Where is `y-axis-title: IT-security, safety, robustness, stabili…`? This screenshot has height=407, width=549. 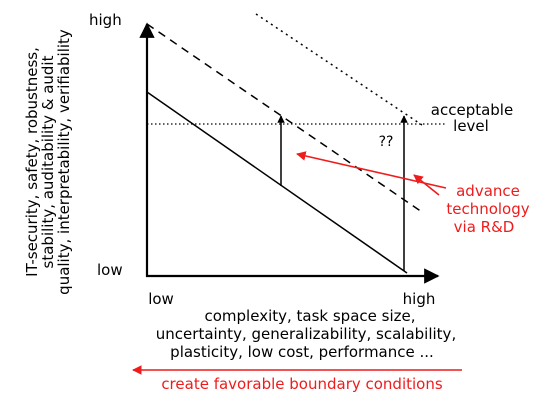
y-axis-title: IT-security, safety, robustness, stabili… is located at coordinates (48, 162).